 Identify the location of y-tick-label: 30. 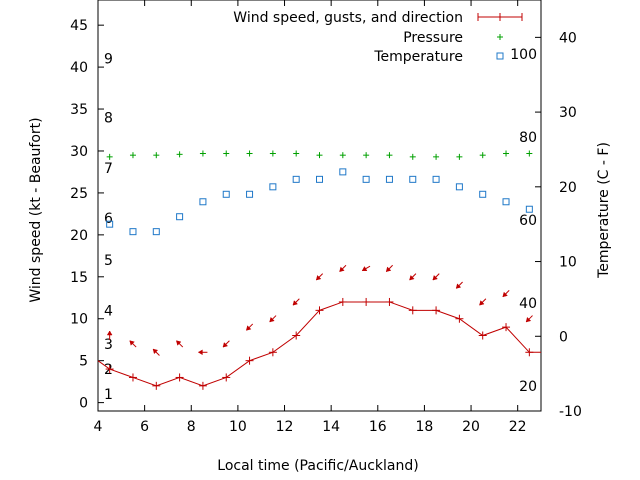
(79, 152).